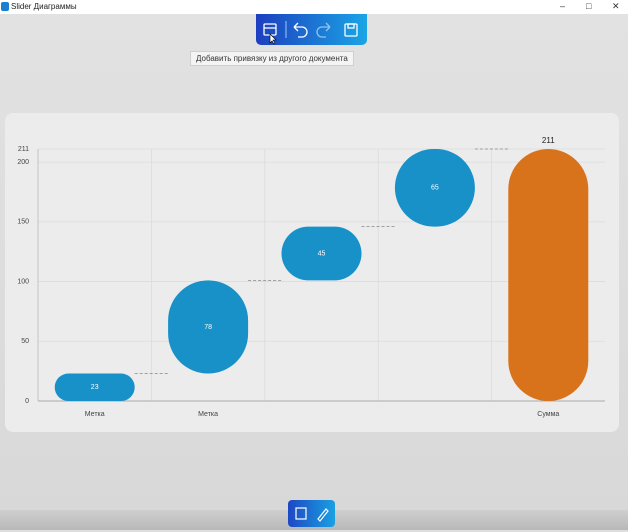 This screenshot has width=628, height=532. What do you see at coordinates (314, 7) in the screenshot?
I see `title-bar: Slider Диаграммы – □ ✕` at bounding box center [314, 7].